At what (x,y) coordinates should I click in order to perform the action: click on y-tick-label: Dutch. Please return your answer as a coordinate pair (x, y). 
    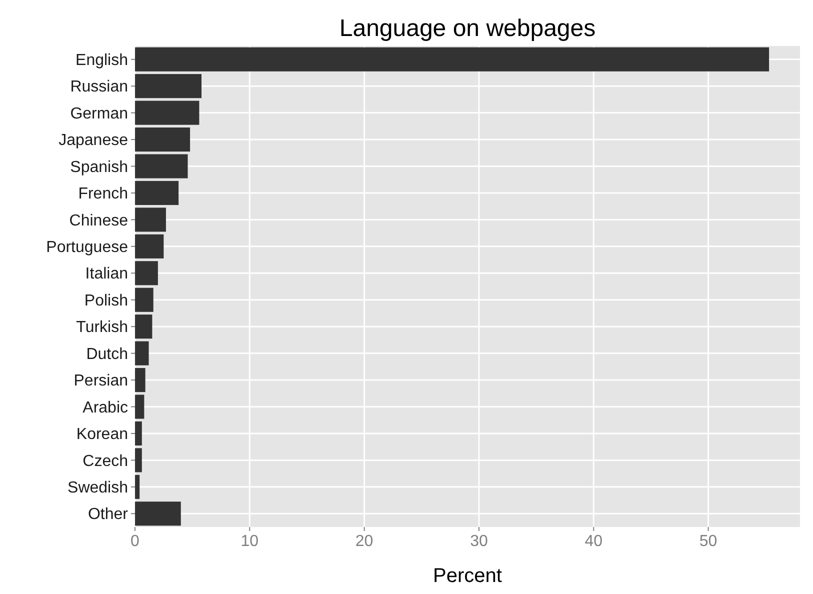
    Looking at the image, I should click on (107, 354).